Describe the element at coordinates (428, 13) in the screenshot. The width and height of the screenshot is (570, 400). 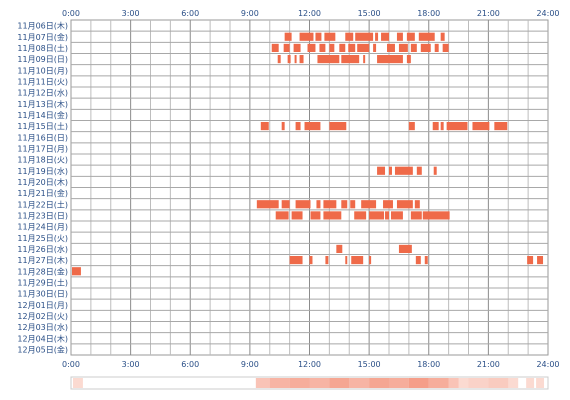
I see `time-tick-top: 18:00` at that location.